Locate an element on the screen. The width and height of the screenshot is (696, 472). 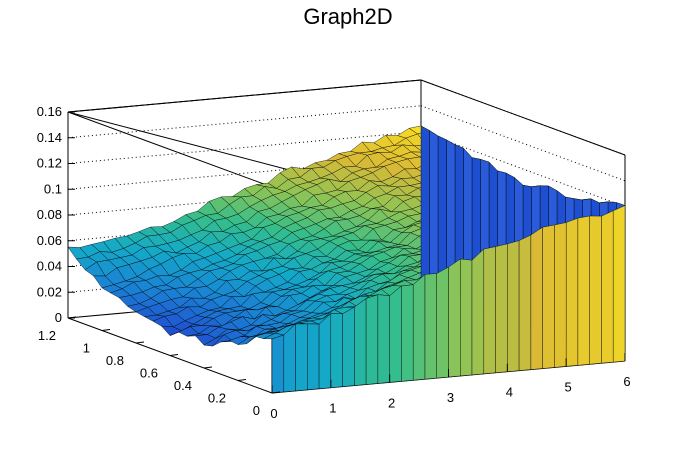
x-tick-label: 0 is located at coordinates (273, 413).